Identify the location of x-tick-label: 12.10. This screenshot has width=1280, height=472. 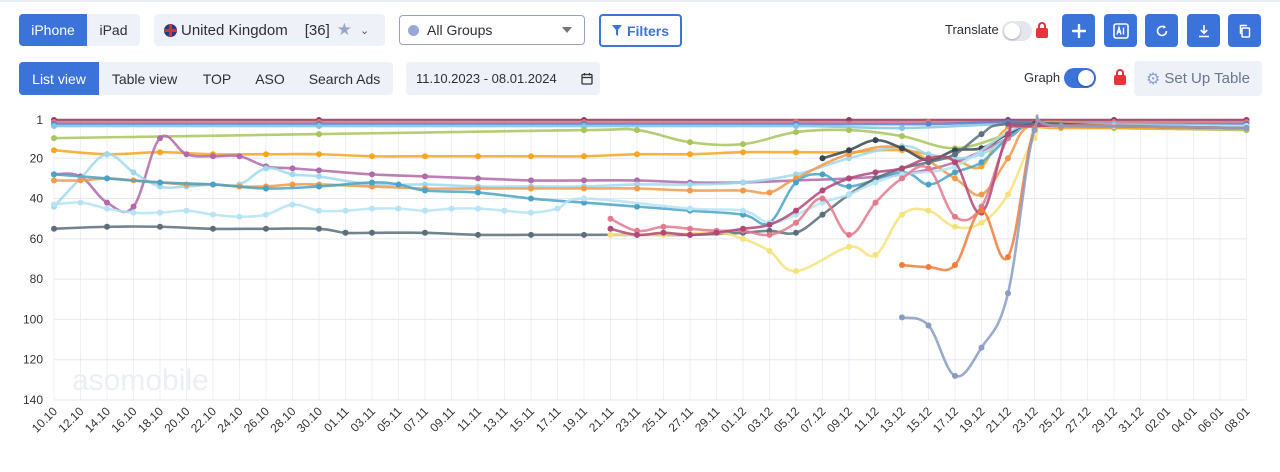
(70, 419).